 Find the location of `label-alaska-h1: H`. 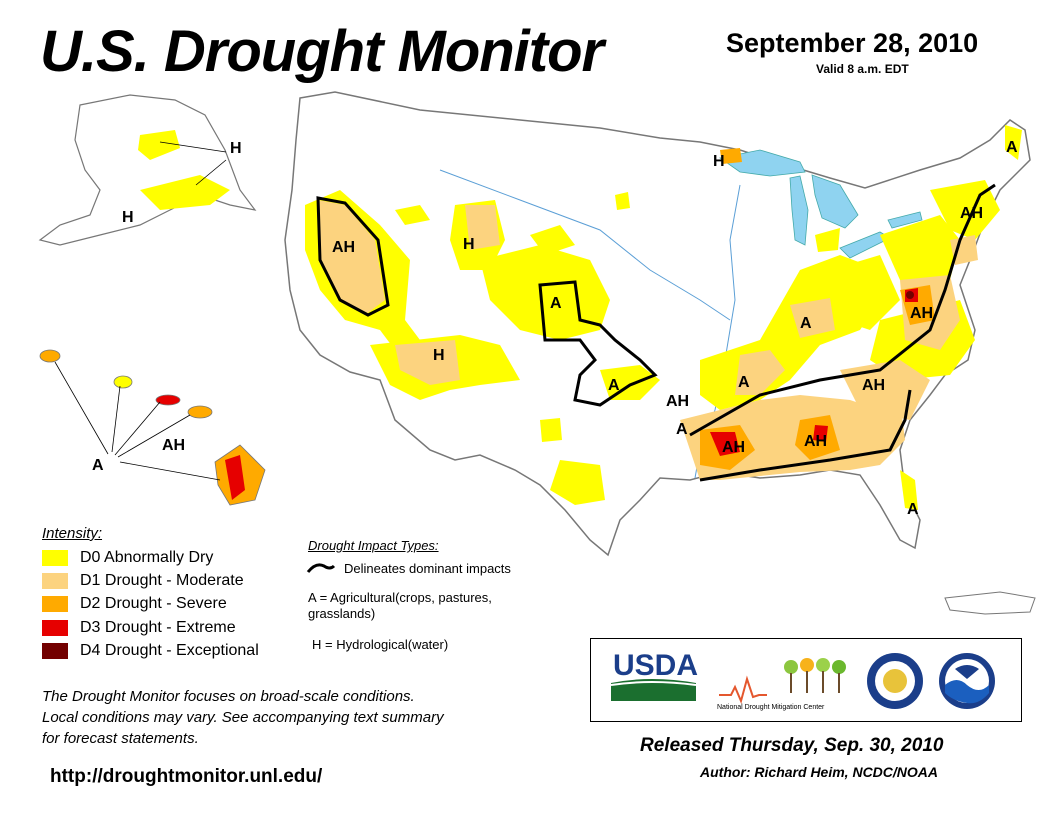

label-alaska-h1: H is located at coordinates (236, 148).